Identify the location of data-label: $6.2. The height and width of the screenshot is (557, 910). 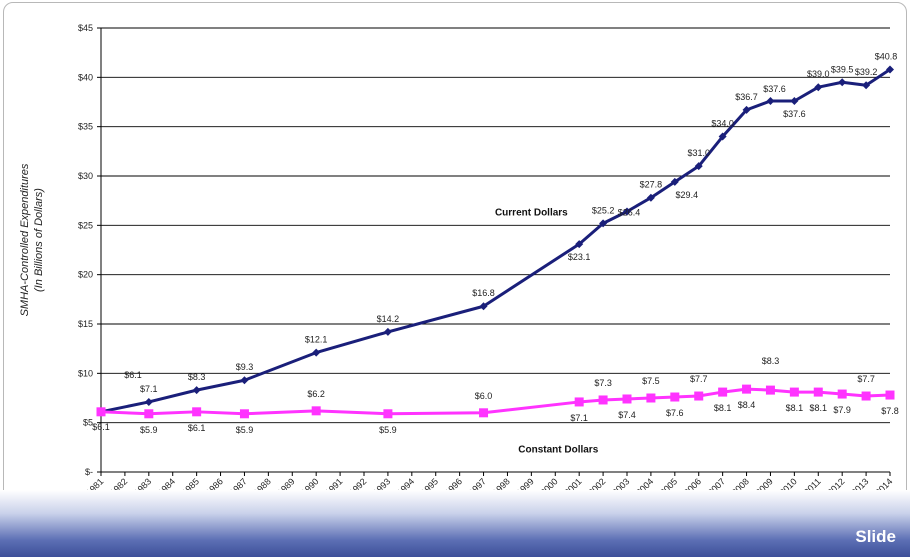
(316, 394).